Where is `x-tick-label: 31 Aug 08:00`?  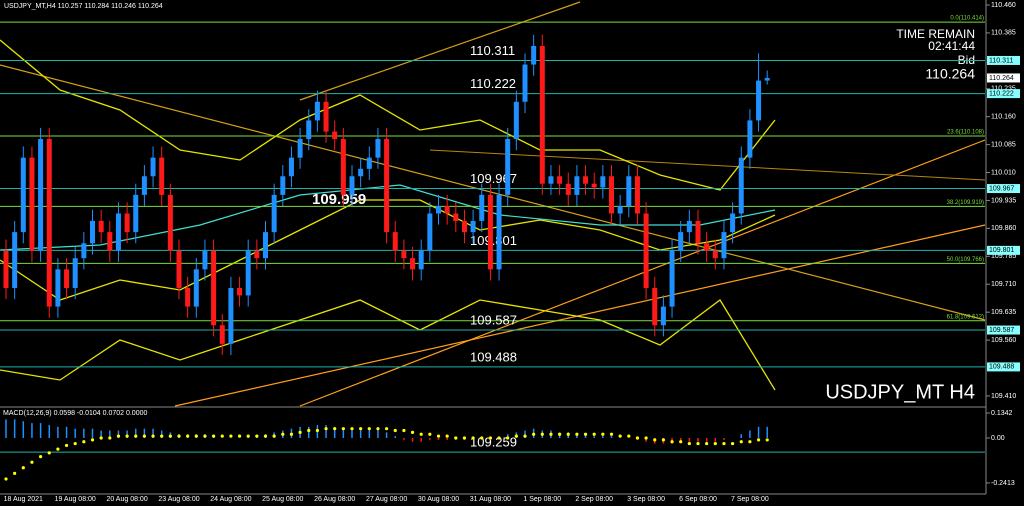
x-tick-label: 31 Aug 08:00 is located at coordinates (490, 499).